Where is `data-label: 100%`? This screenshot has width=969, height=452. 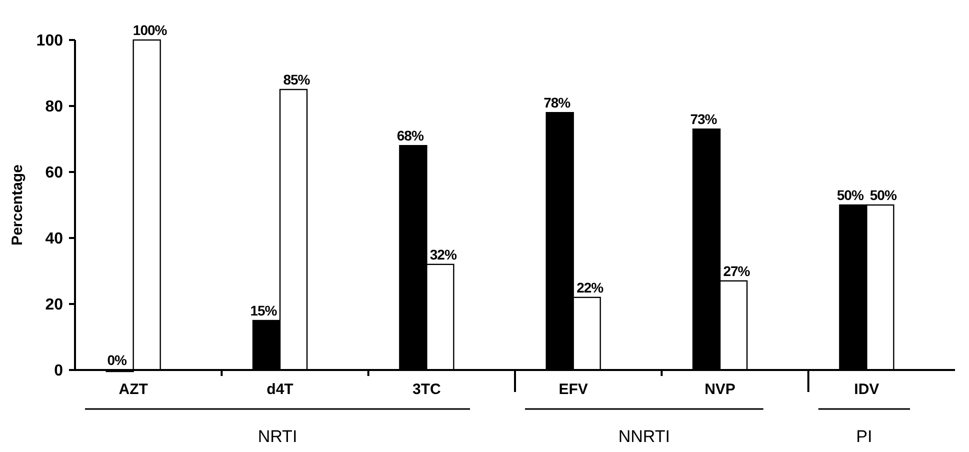
data-label: 100% is located at coordinates (150, 30).